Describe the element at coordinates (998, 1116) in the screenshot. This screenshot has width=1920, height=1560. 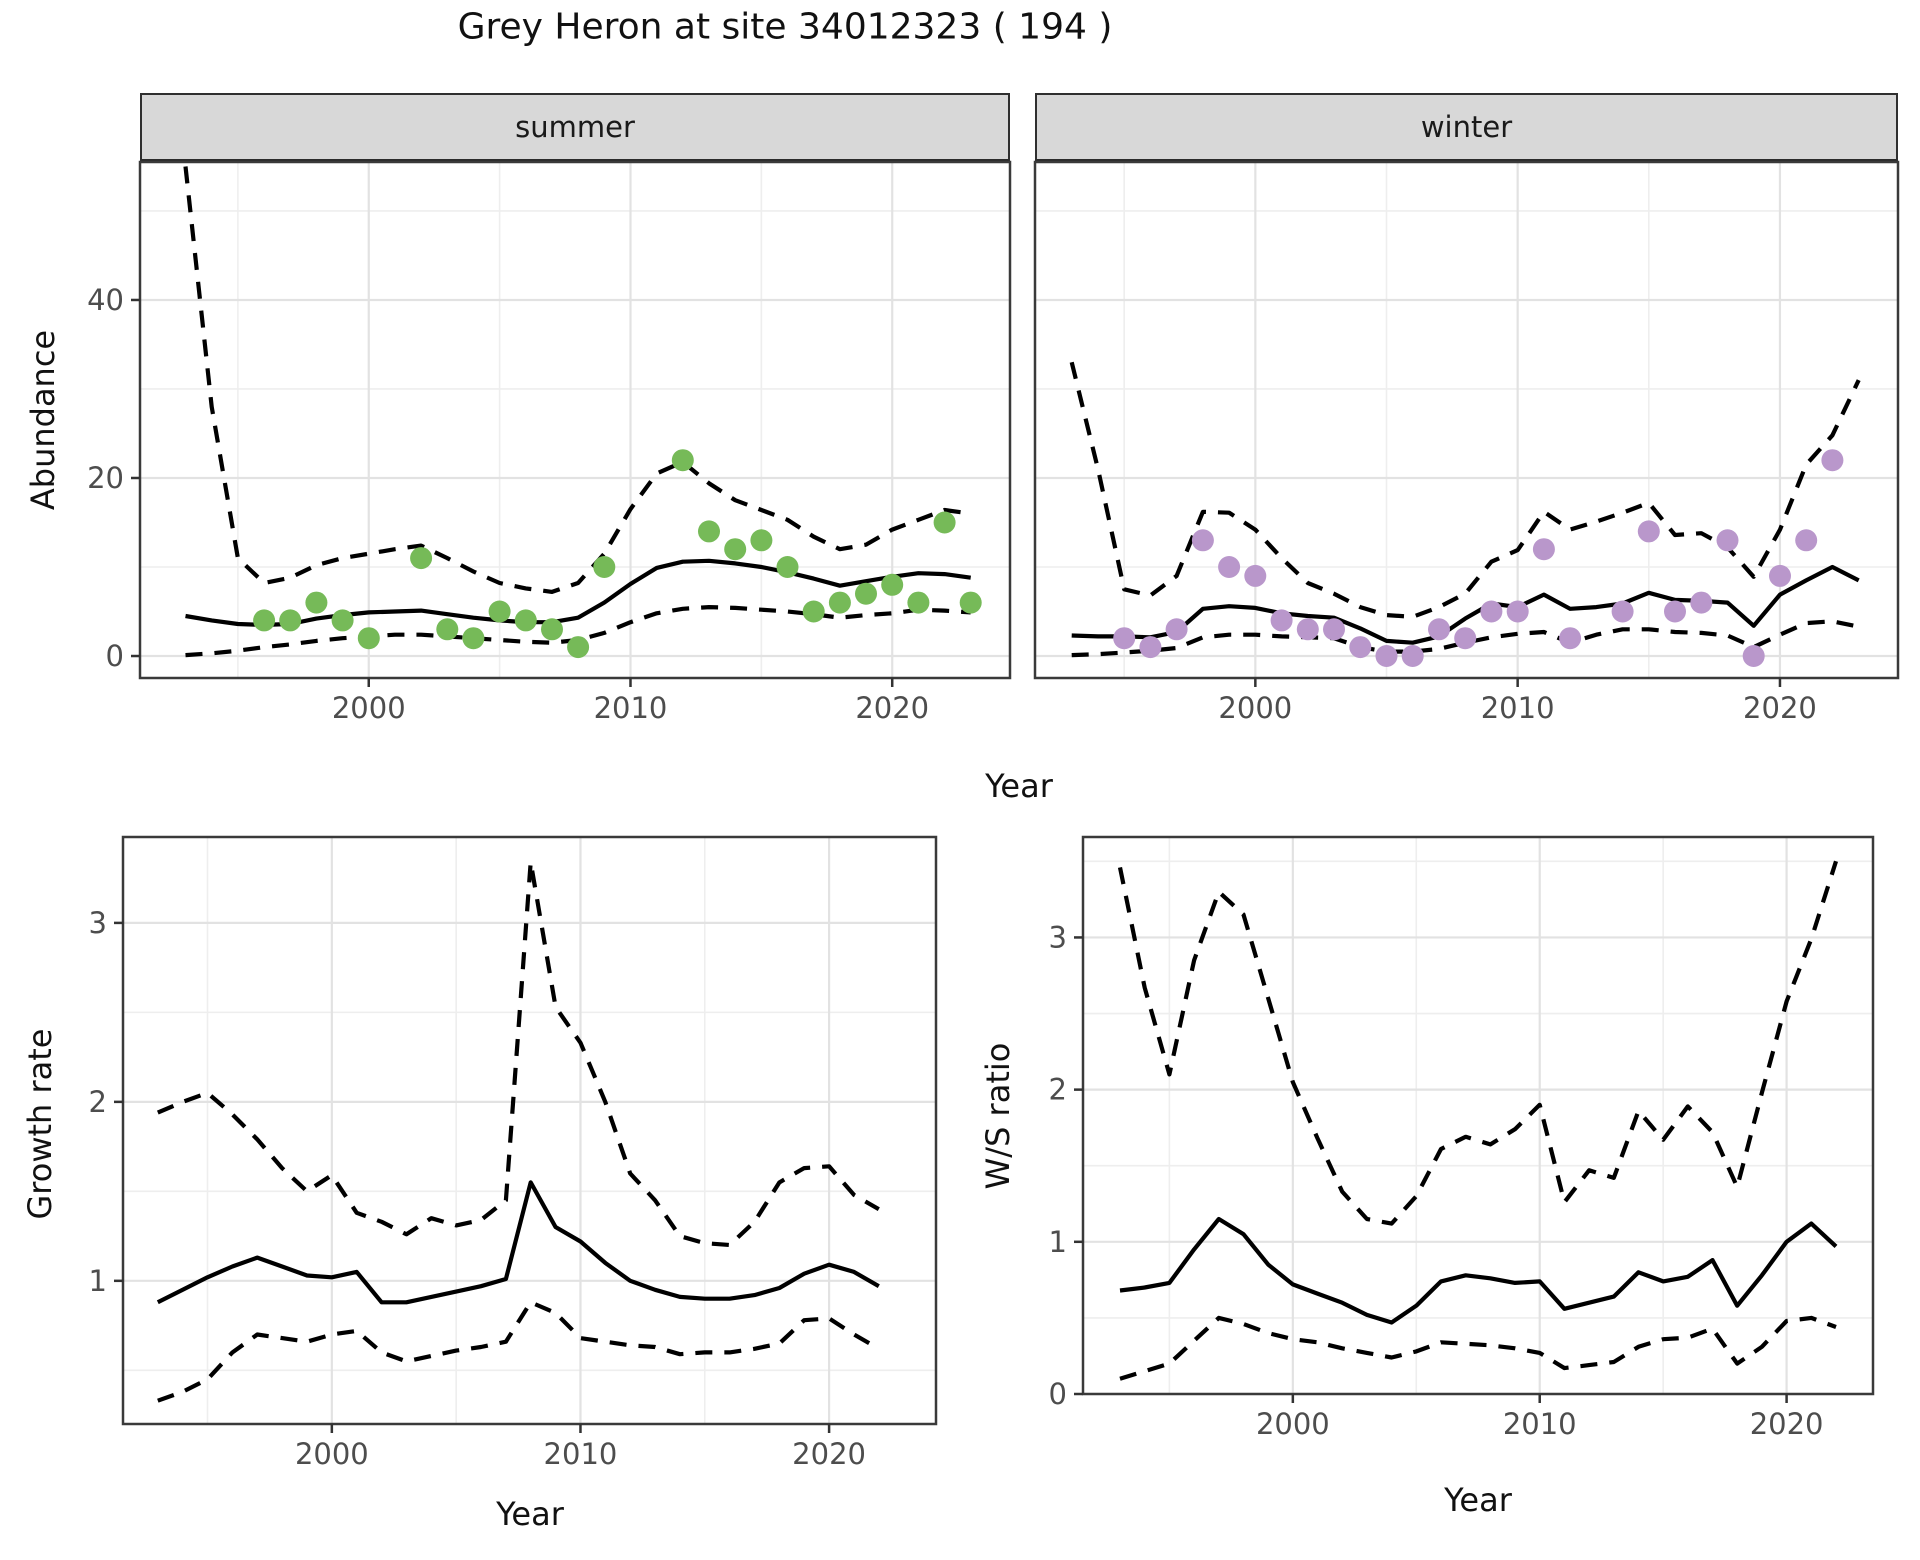
I see `y-axis-title-ws-ratio: W/S ratio` at that location.